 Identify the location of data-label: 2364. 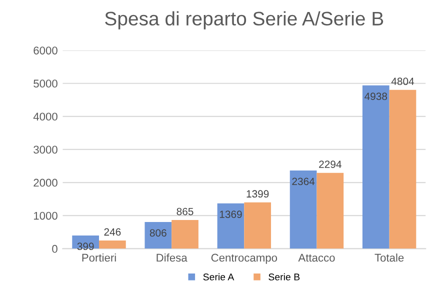
(303, 182).